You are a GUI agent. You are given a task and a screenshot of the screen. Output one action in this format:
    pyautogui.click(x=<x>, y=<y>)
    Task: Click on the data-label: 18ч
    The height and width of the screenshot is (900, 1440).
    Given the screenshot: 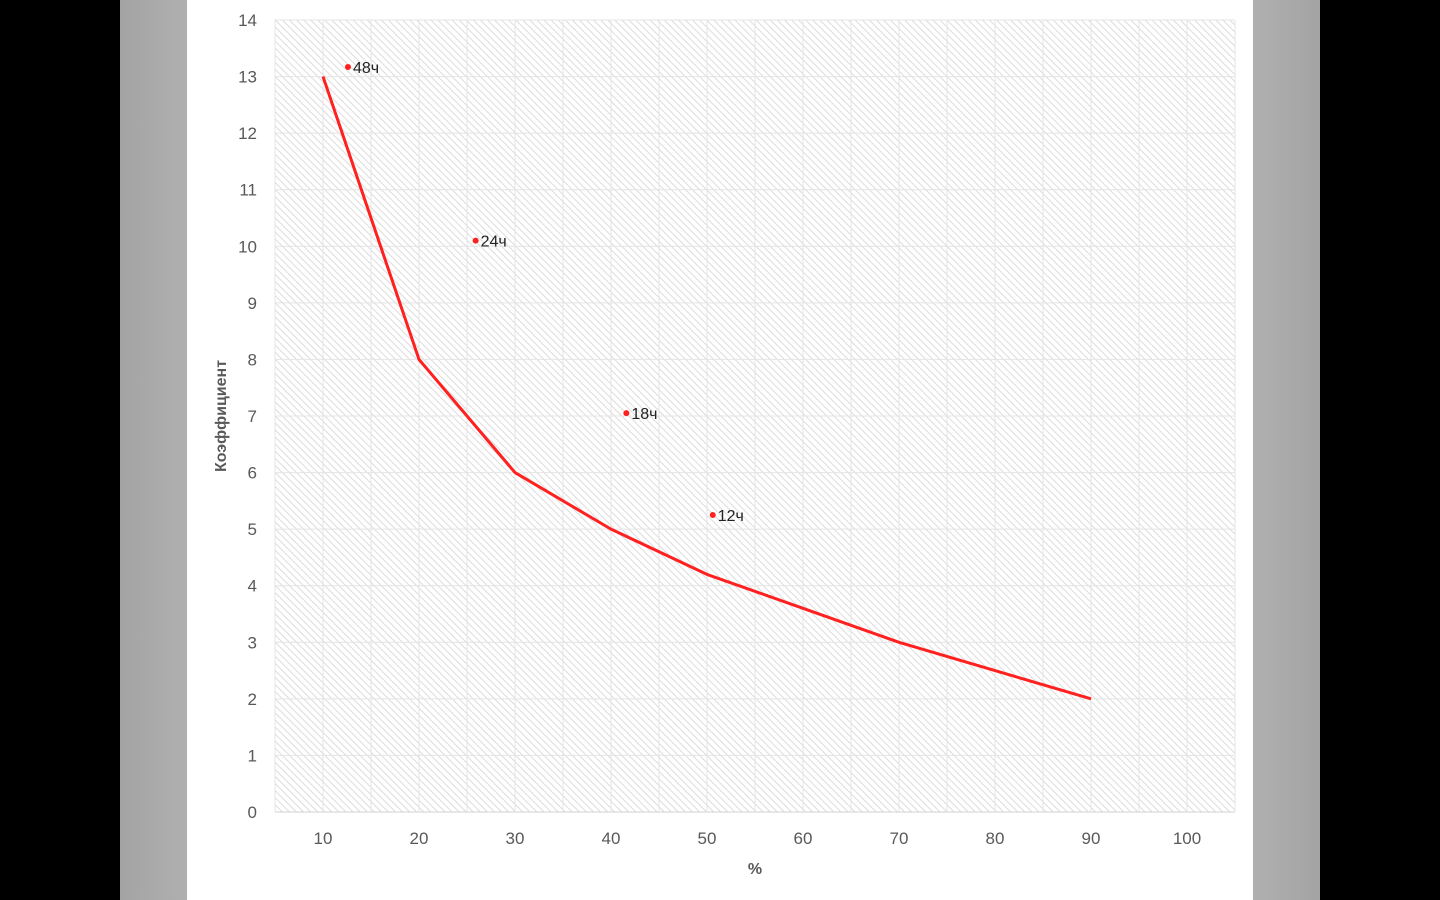 What is the action you would take?
    pyautogui.click(x=644, y=414)
    